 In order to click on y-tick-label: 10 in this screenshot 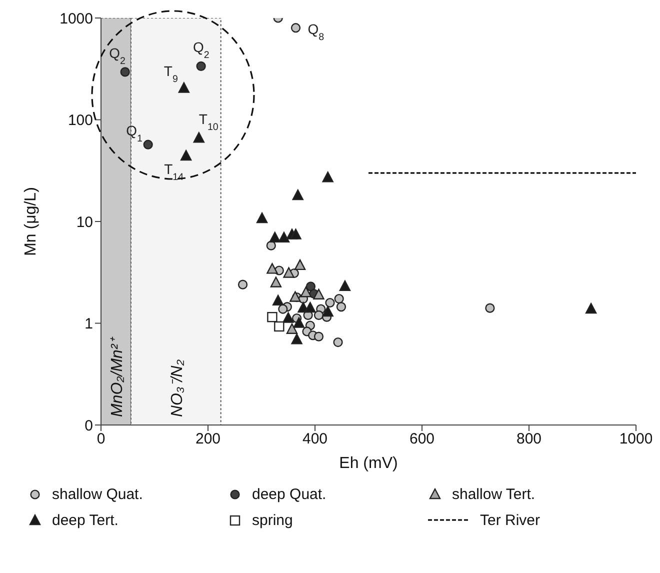, I will do `click(84, 222)`.